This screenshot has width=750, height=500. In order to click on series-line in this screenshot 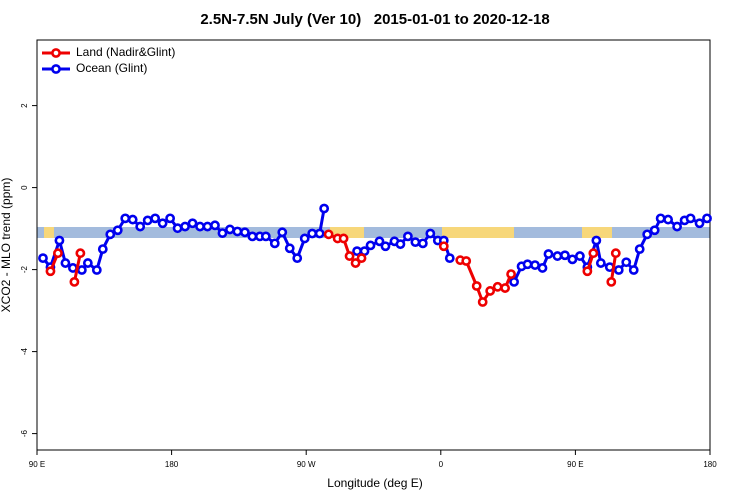, I will do `click(333, 268)`.